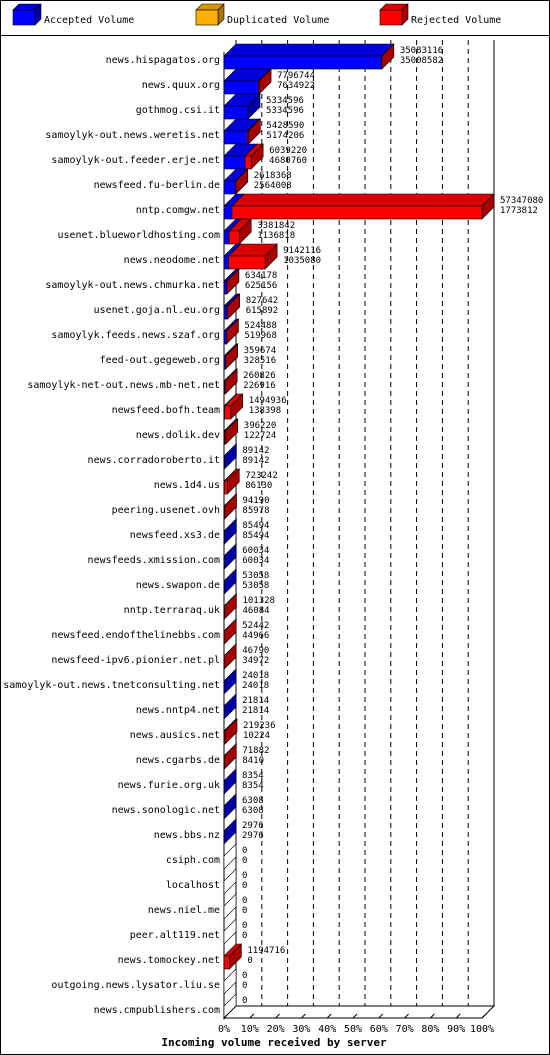 This screenshot has width=550, height=1055. What do you see at coordinates (160, 360) in the screenshot?
I see `server-label: feed-out.gegeweb.org` at bounding box center [160, 360].